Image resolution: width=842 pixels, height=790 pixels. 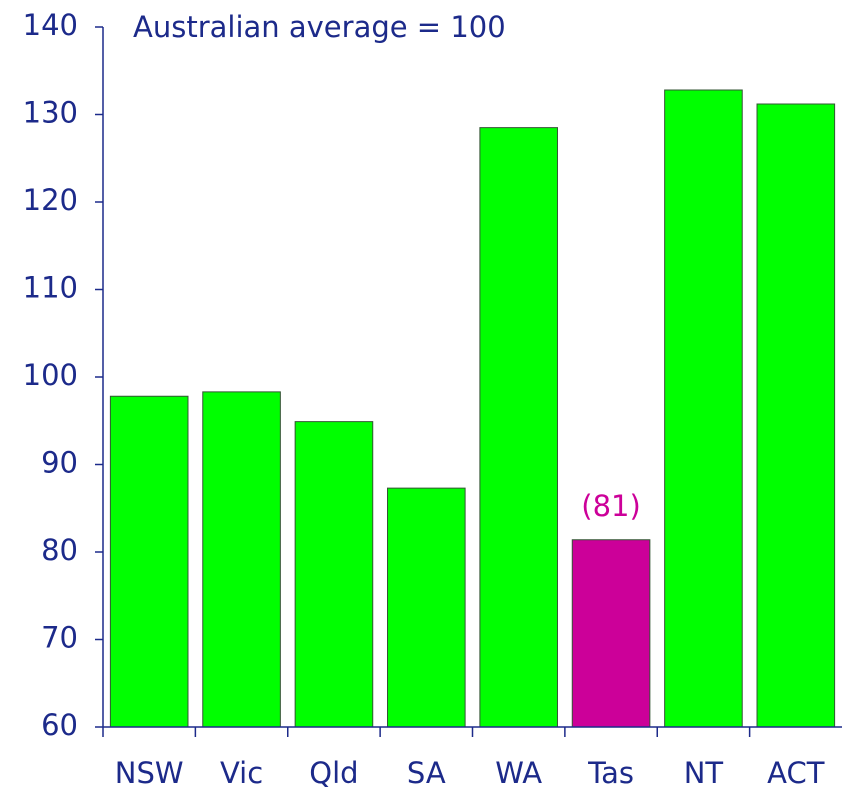 What do you see at coordinates (704, 773) in the screenshot?
I see `x-tick-label: NT` at bounding box center [704, 773].